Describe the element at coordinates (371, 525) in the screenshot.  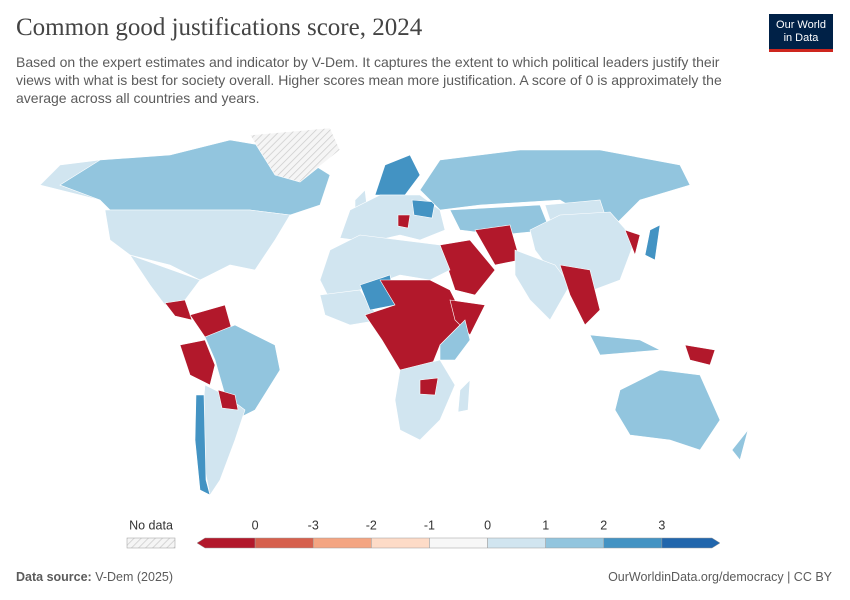
I see `legend-tick-label: -2` at that location.